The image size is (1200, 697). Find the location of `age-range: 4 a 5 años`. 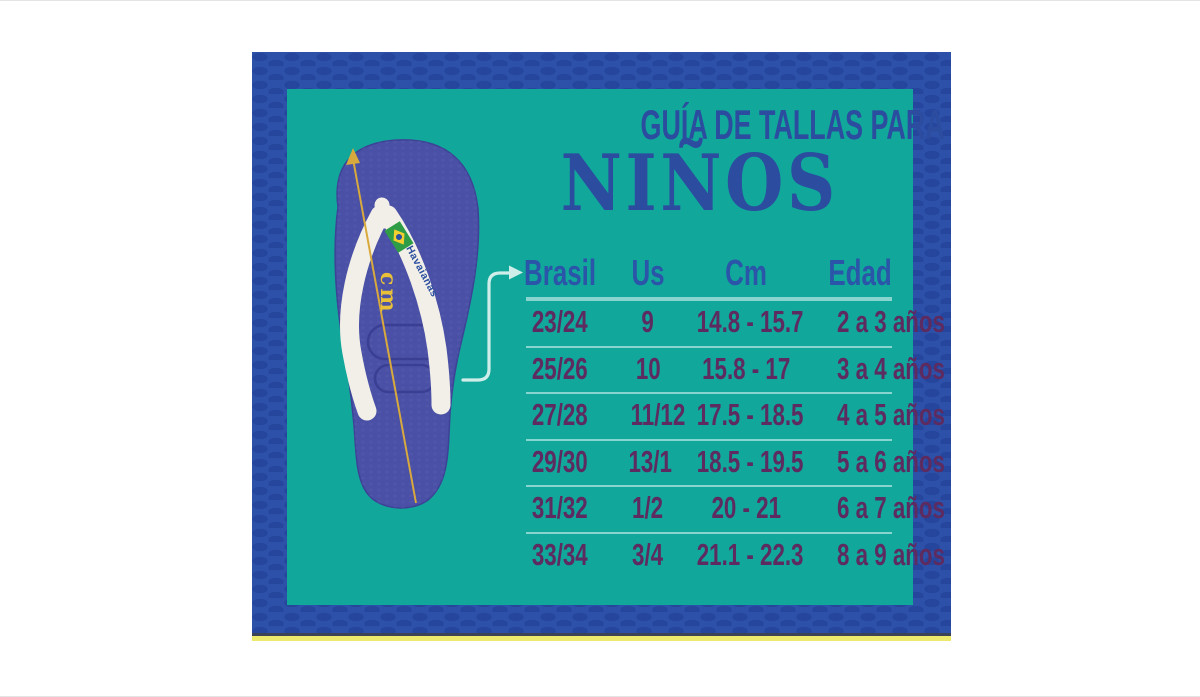

age-range: 4 a 5 años is located at coordinates (890, 415).